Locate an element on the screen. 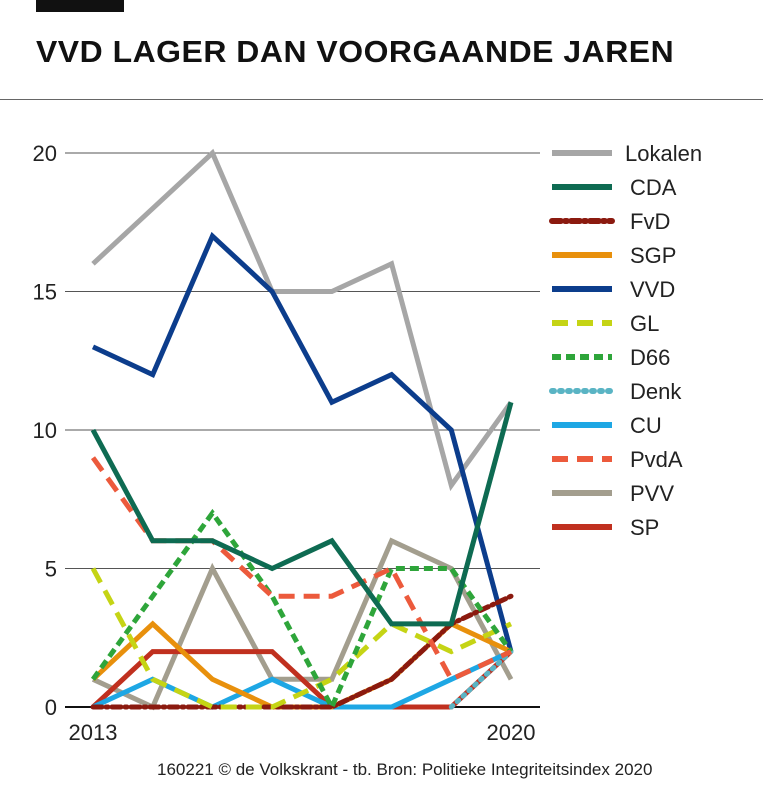  legend-label: GL is located at coordinates (644, 323).